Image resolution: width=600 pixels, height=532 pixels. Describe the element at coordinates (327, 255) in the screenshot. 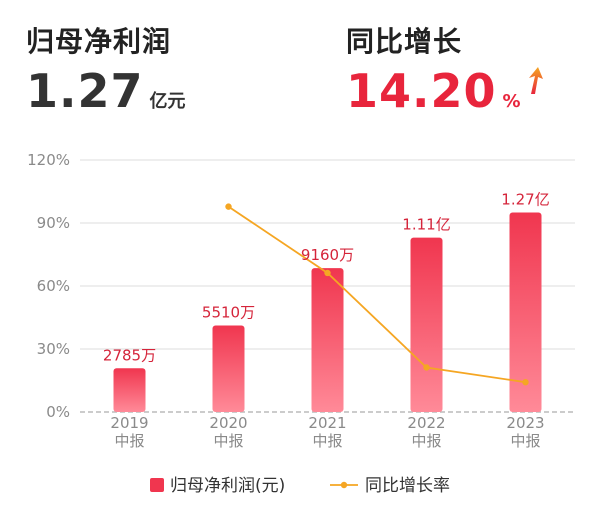

I see `bar-value-label: 9160万` at that location.